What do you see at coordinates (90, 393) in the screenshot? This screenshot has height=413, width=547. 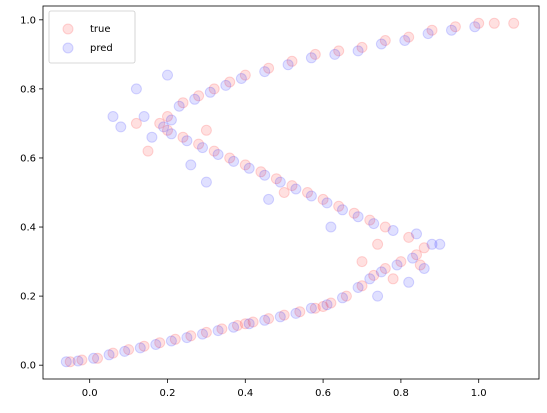 I see `x-tick-label: 0.0` at bounding box center [90, 393].